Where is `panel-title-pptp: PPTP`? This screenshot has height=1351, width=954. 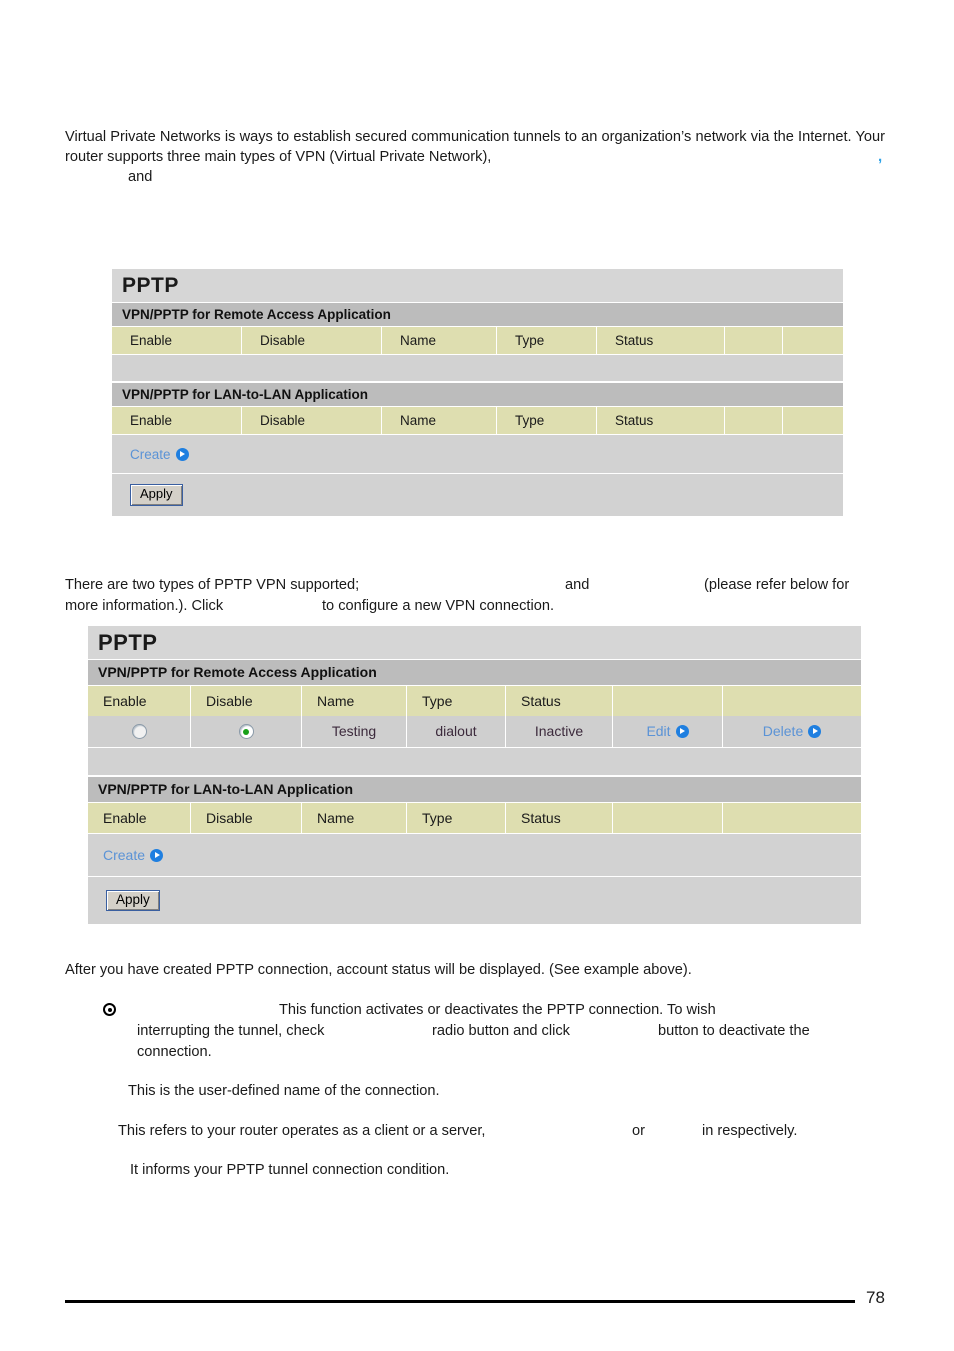
panel-title-pptp: PPTP is located at coordinates (477, 285).